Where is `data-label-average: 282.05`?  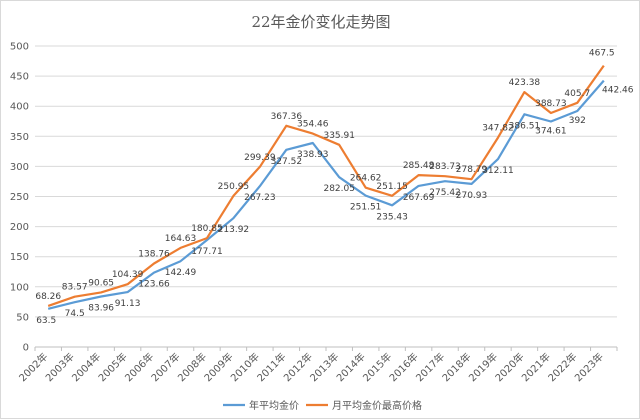 data-label-average: 282.05 is located at coordinates (339, 189).